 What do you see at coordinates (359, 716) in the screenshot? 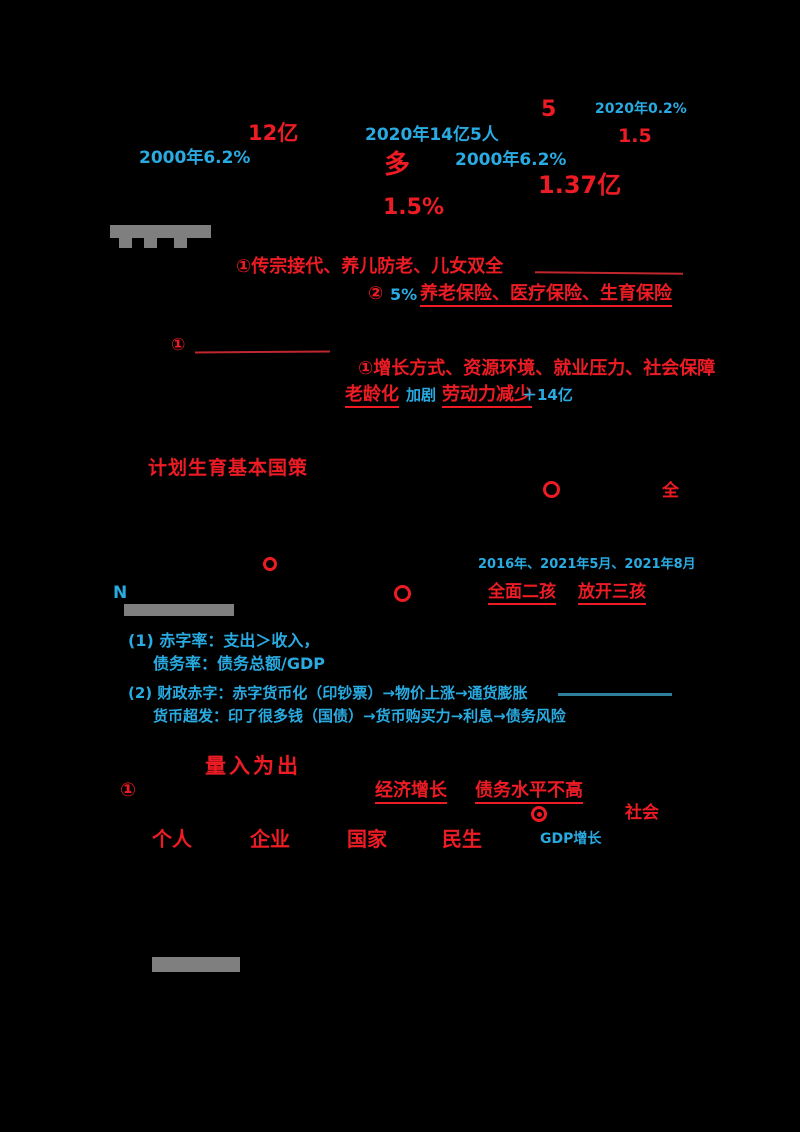
I see `note-item2-line2: 货币超发：印了很多钱（国债）→货币购买力→利息→债务风险` at bounding box center [359, 716].